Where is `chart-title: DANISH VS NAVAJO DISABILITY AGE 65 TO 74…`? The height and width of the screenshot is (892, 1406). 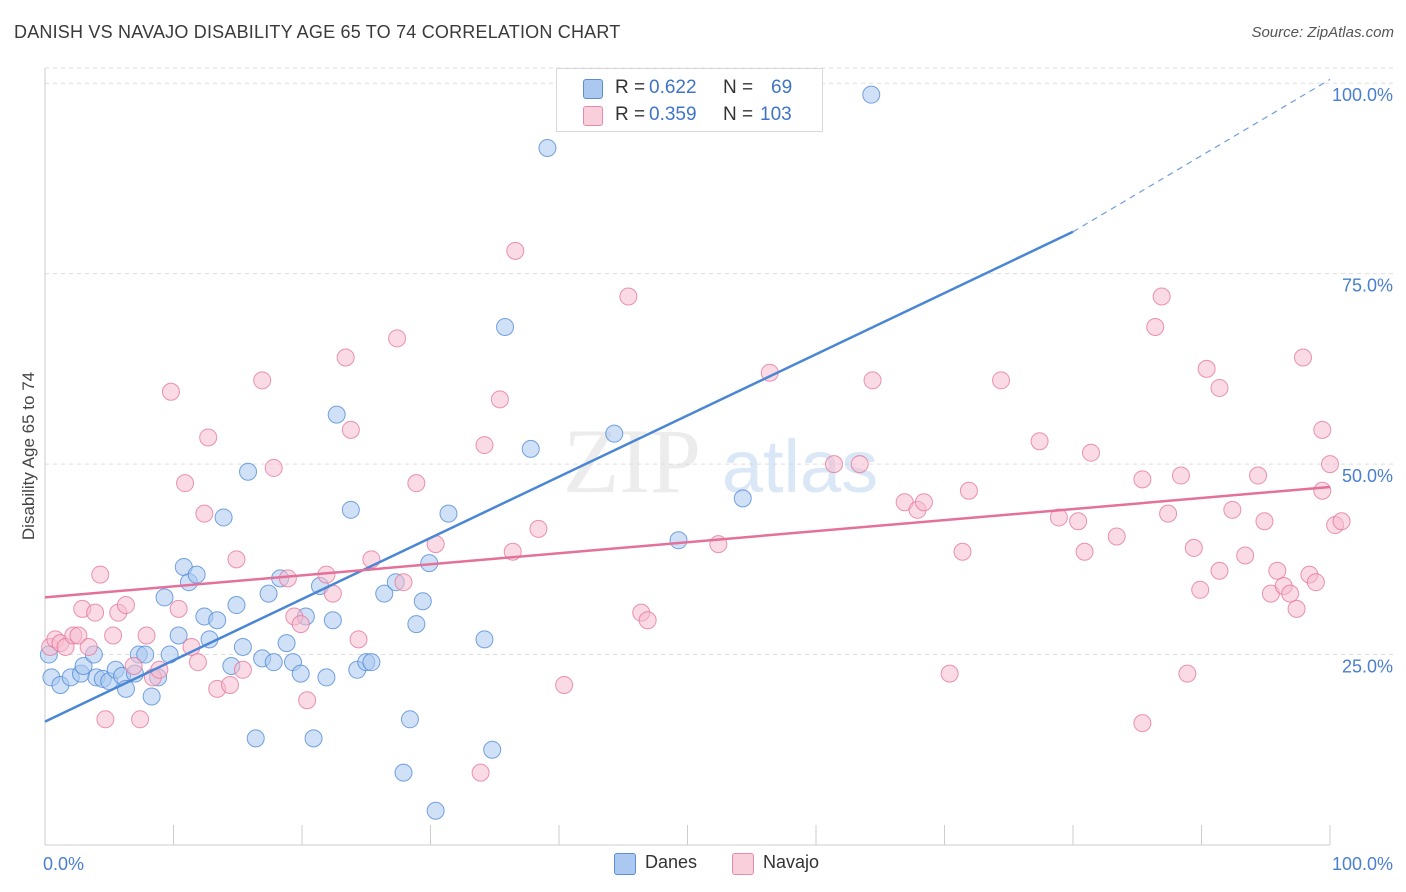 chart-title: DANISH VS NAVAJO DISABILITY AGE 65 TO 74… is located at coordinates (317, 32).